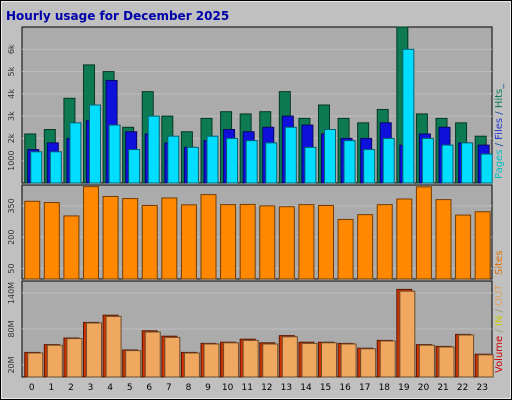 This screenshot has height=400, width=512. What do you see at coordinates (499, 129) in the screenshot?
I see `legend-hits-part-2: Files` at bounding box center [499, 129].